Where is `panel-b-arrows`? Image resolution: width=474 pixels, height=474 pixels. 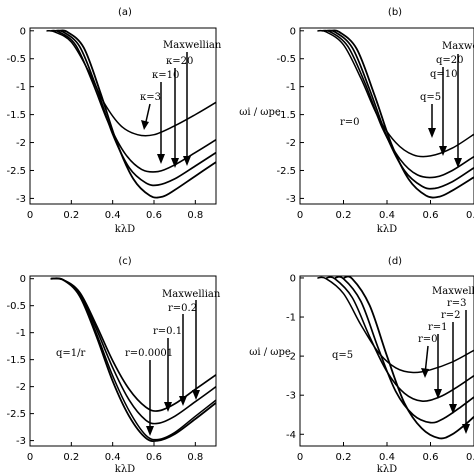 panel-b-arrows is located at coordinates (445, 111).